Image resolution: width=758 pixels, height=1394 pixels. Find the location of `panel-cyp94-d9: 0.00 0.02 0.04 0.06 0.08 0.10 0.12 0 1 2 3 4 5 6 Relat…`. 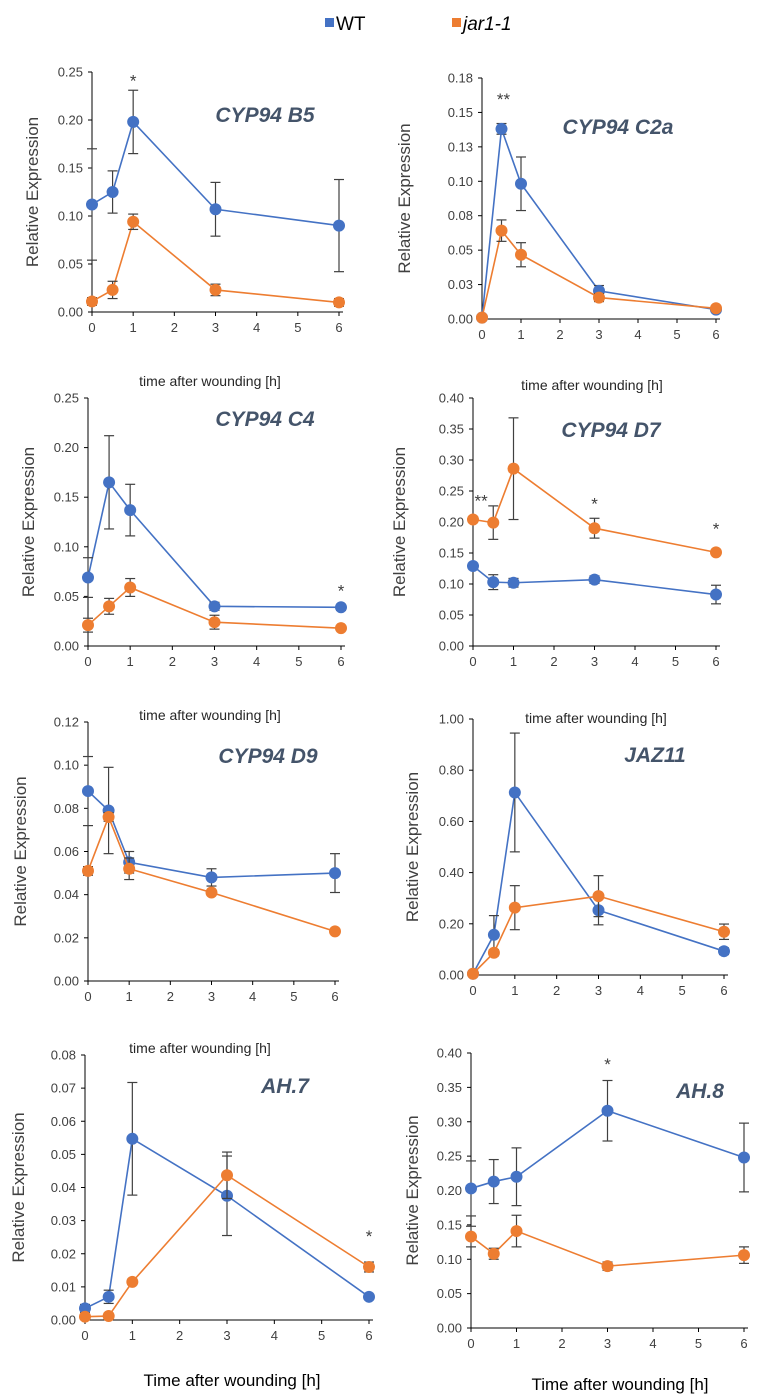

panel-cyp94-d9: 0.00 0.02 0.04 0.06 0.08 0.10 0.12 0 1 2 3 4 5 6 Relat… is located at coordinates (176, 859).